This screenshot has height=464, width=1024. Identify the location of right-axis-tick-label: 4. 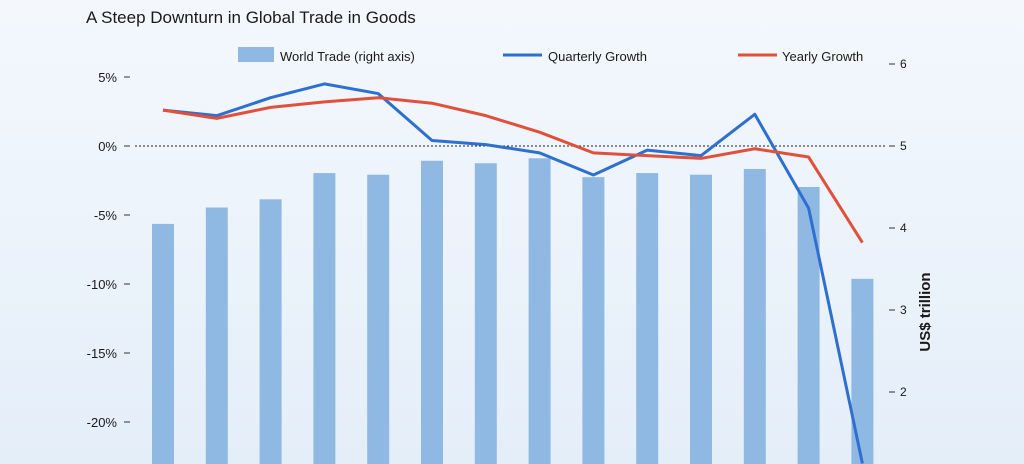
(903, 228).